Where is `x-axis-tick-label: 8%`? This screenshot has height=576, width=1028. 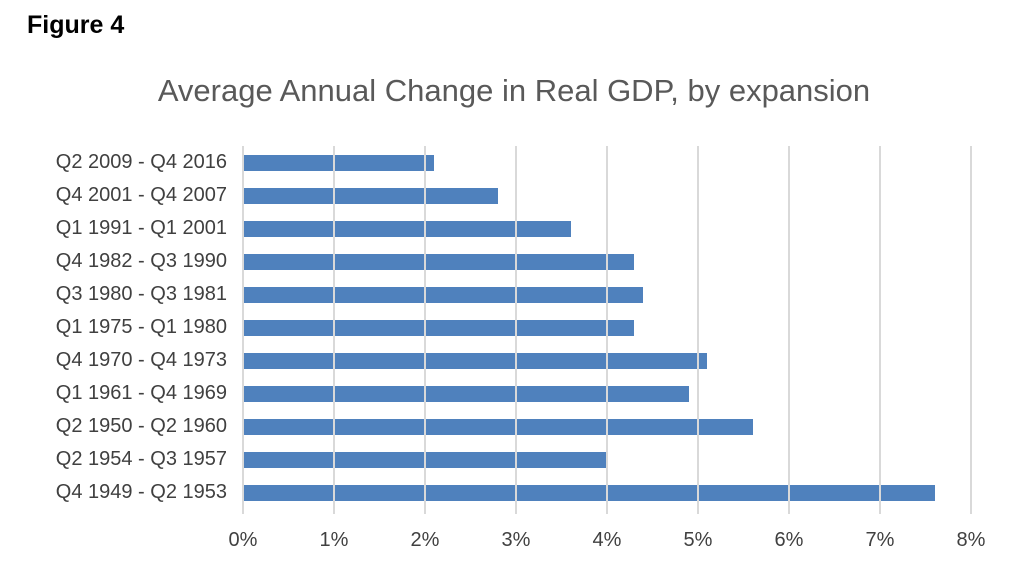
x-axis-tick-label: 8% is located at coordinates (971, 540).